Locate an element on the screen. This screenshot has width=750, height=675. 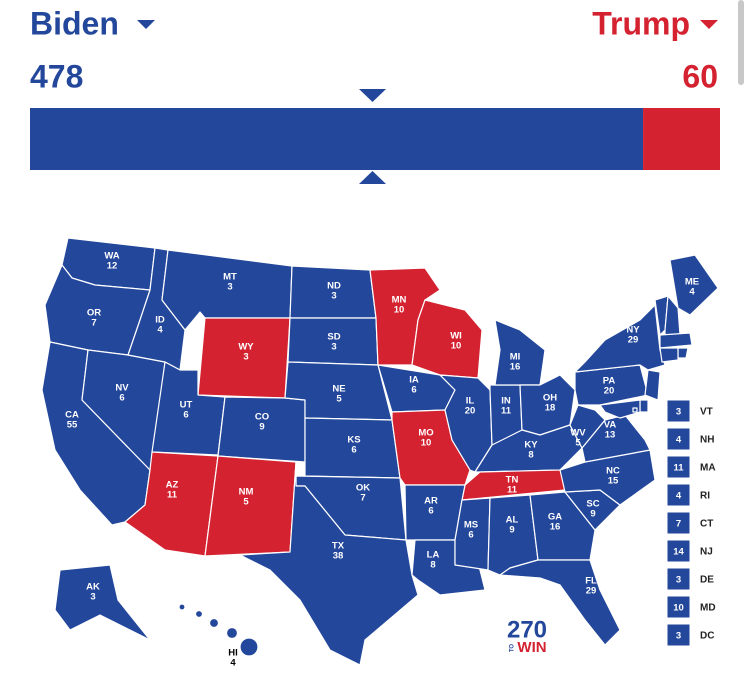
state-abbr: NC is located at coordinates (613, 471).